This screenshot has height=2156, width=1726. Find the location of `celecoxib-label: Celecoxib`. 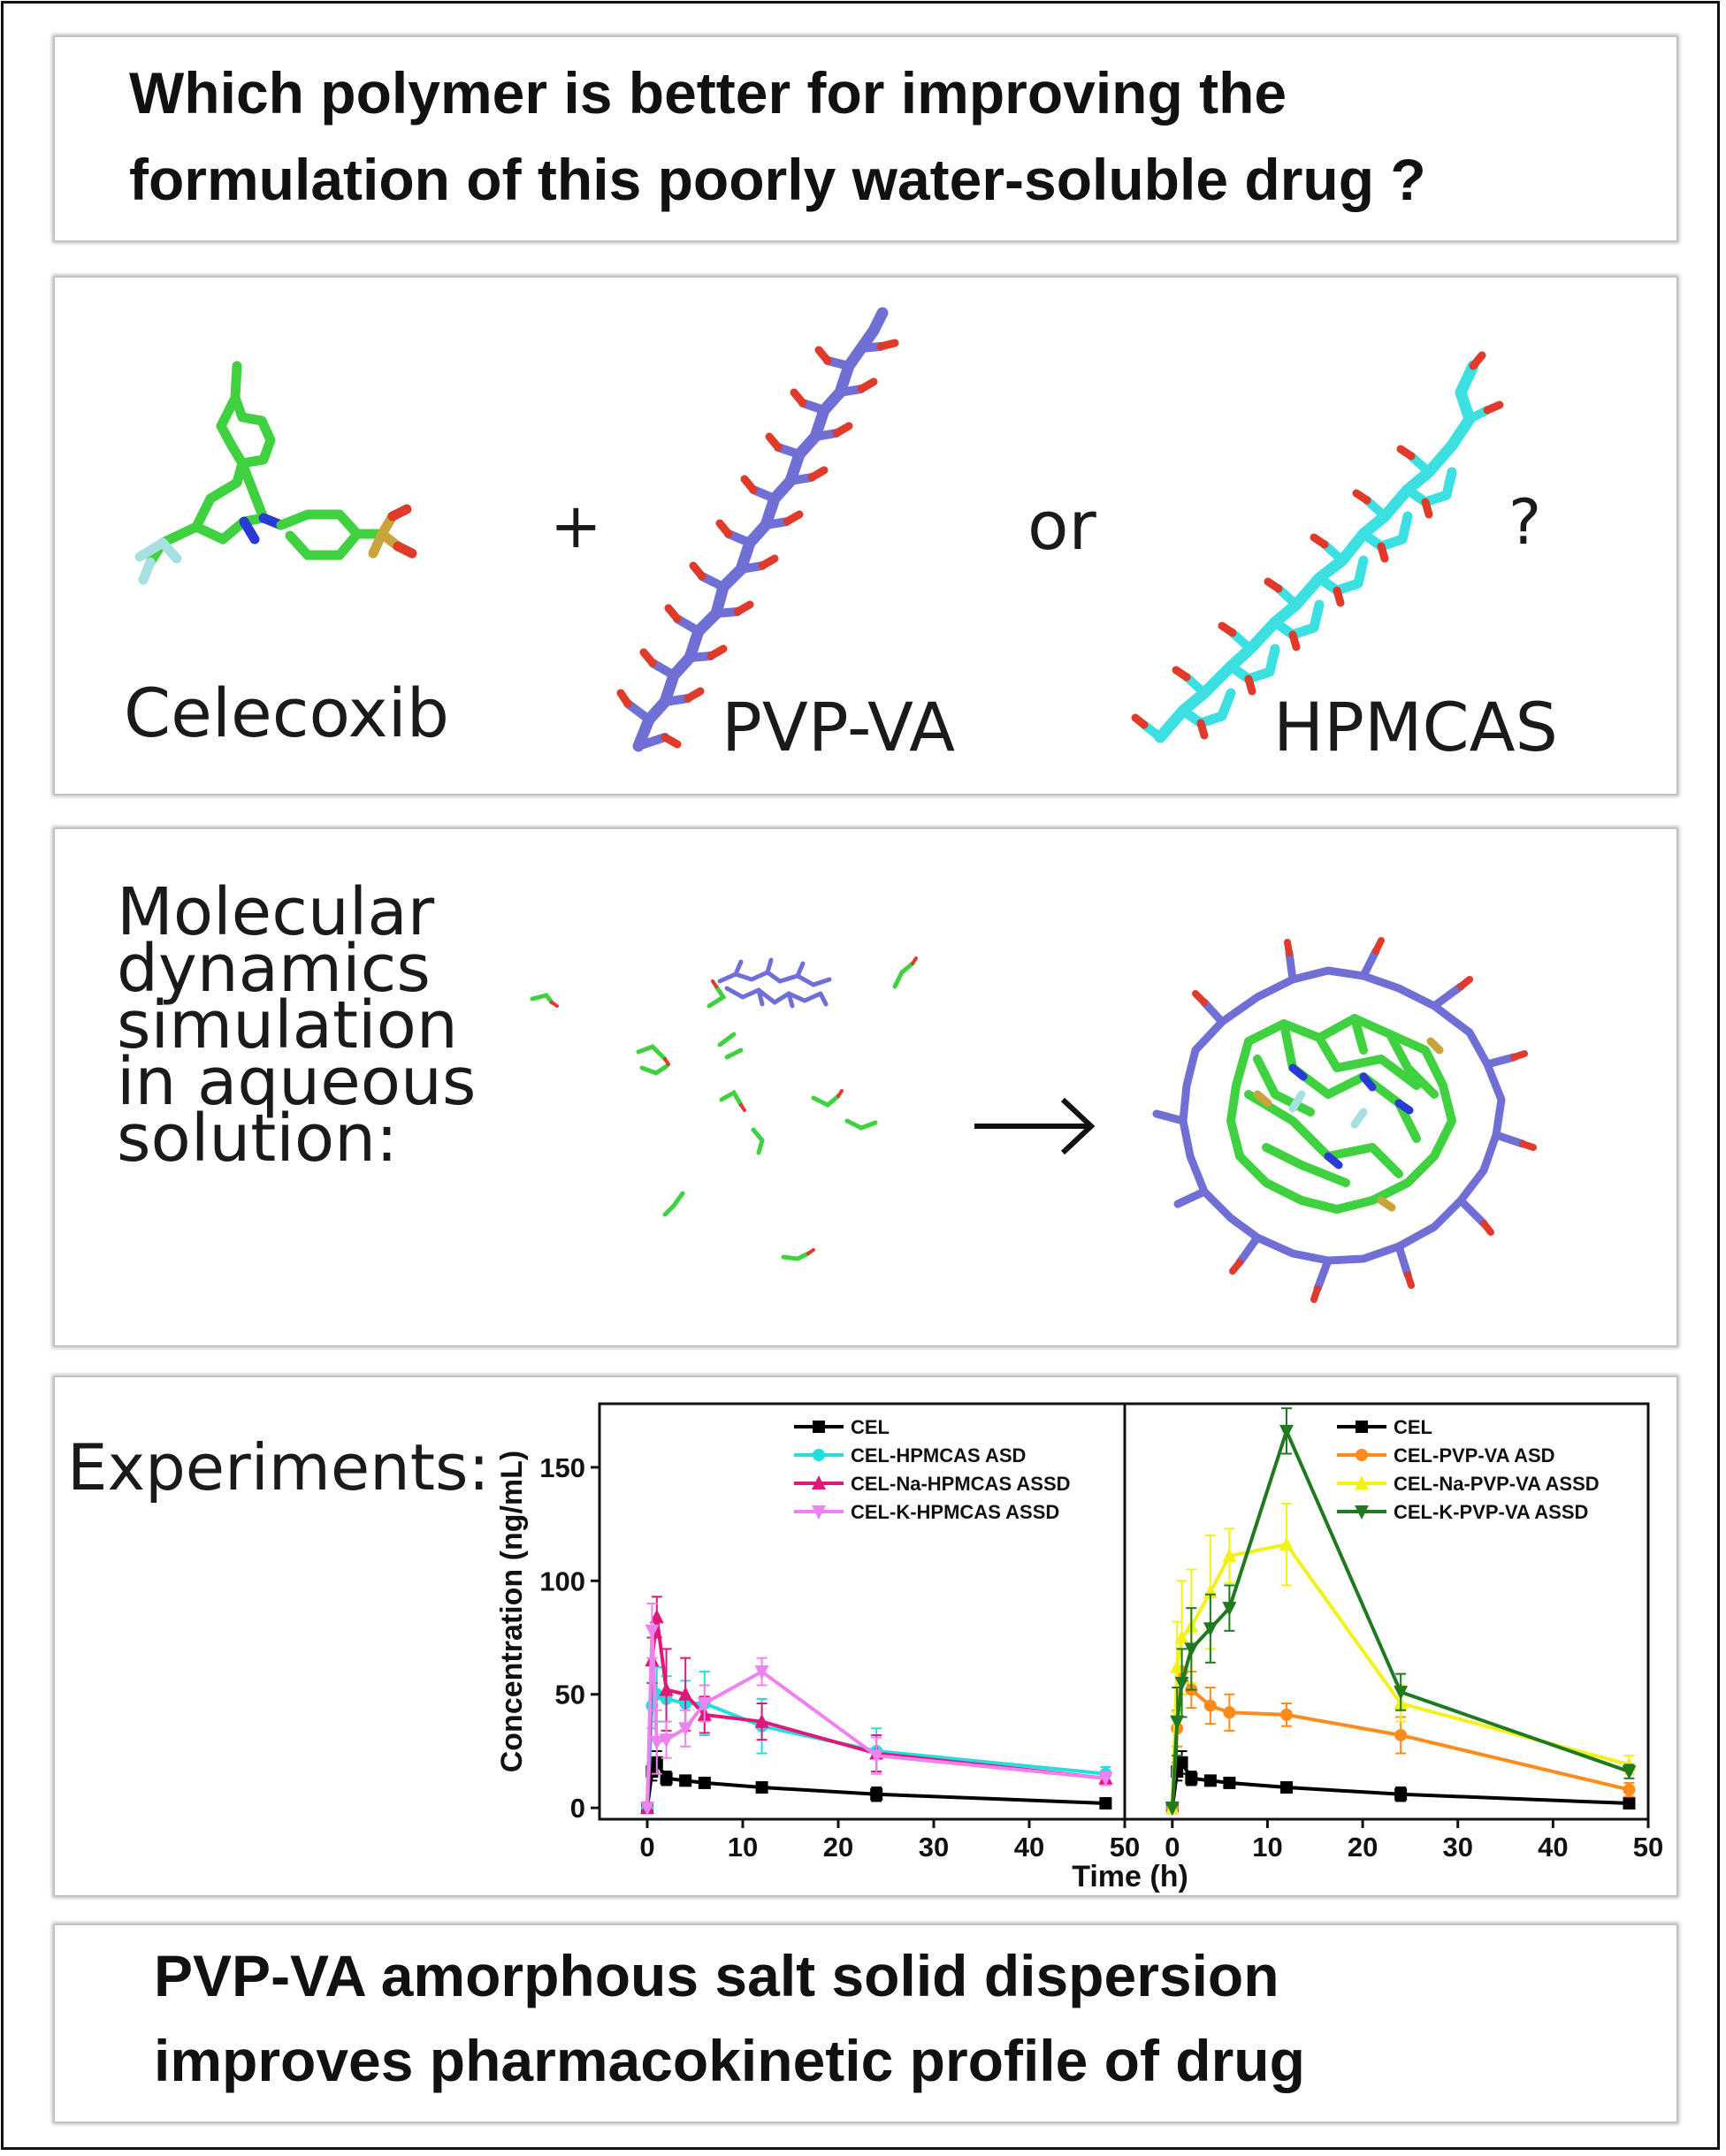

celecoxib-label: Celecoxib is located at coordinates (286, 713).